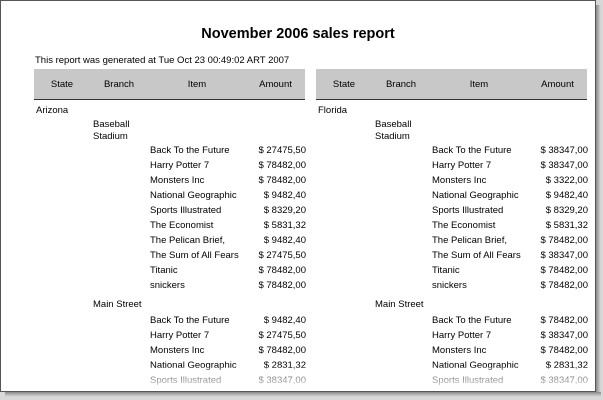 The image size is (603, 400). I want to click on table-row: The Sum of All Fears $ 38347,00, so click(510, 257).